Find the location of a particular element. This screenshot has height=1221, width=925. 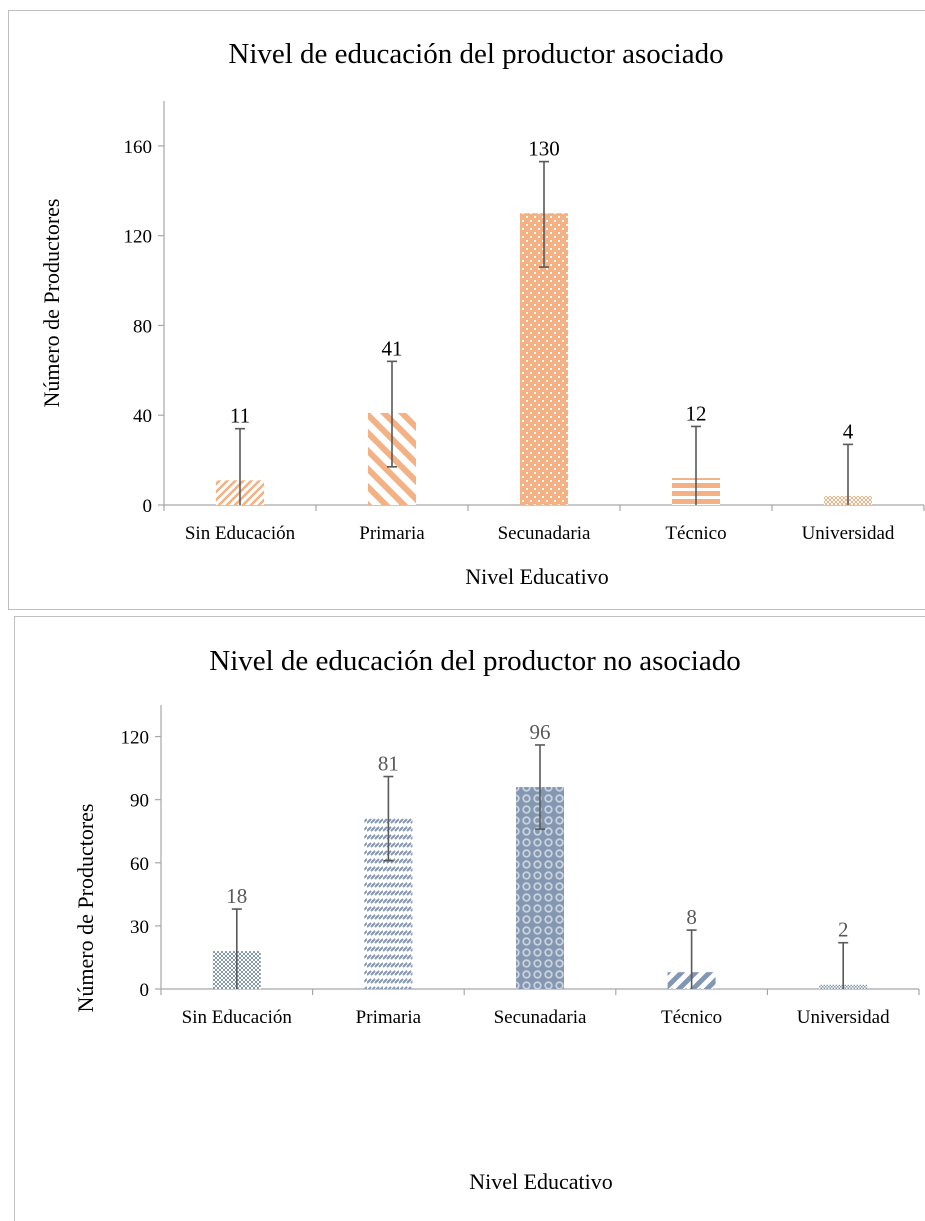

data-label: 96 is located at coordinates (540, 732).